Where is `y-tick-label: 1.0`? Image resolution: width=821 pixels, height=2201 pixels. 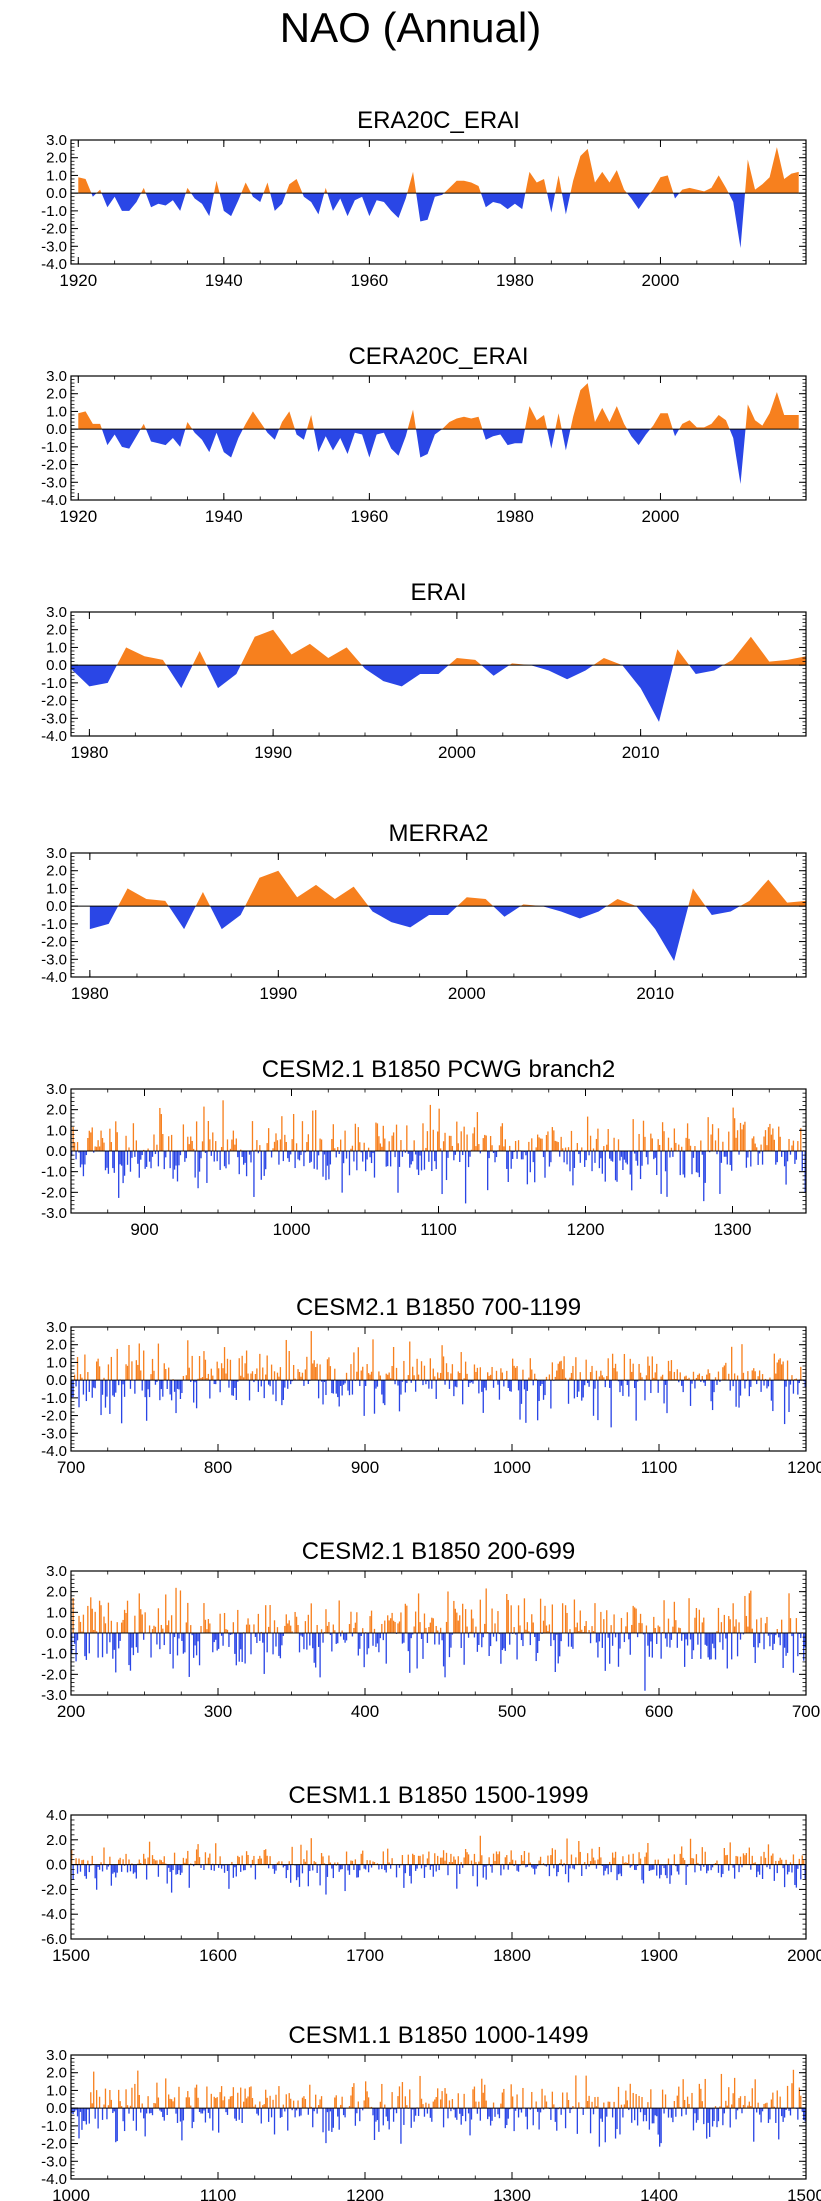
y-tick-label: 1.0 is located at coordinates (56, 647).